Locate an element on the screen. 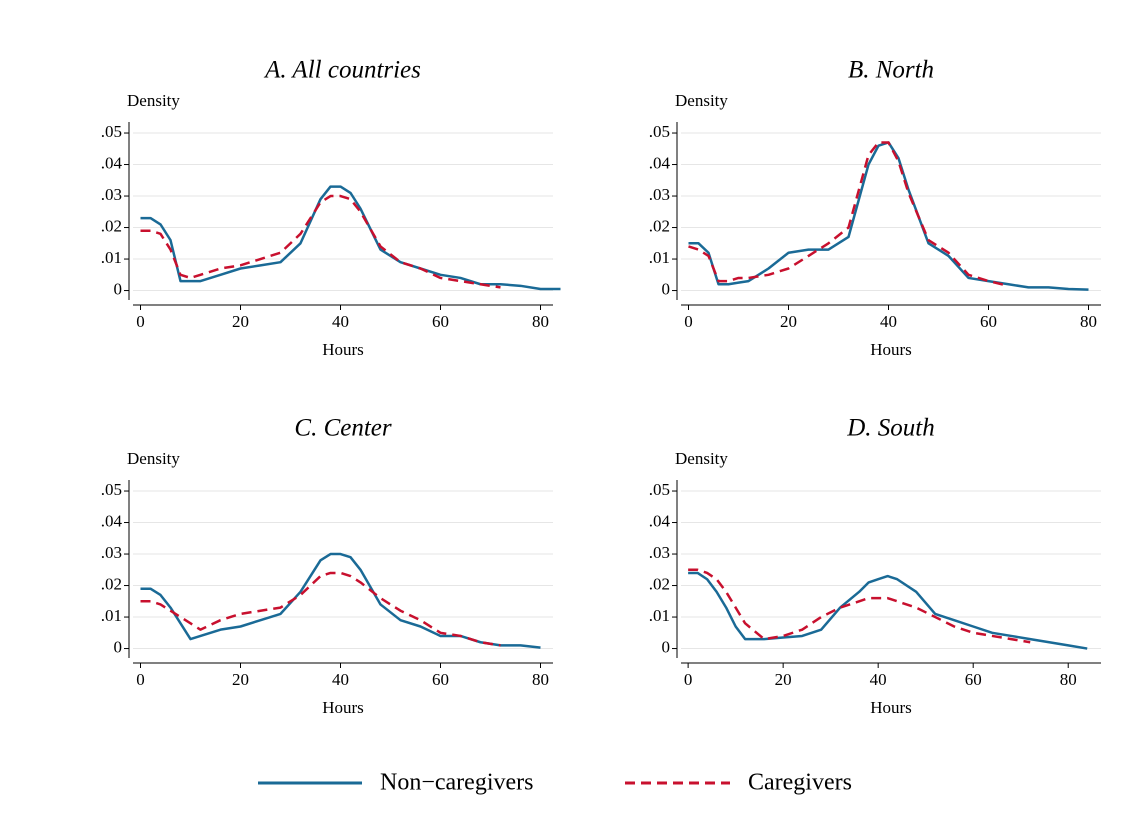  panel-title: B. North is located at coordinates (891, 70).